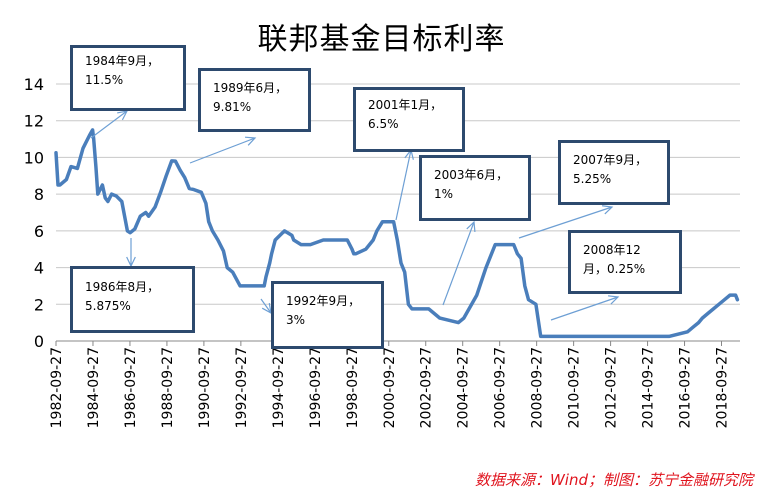 The width and height of the screenshot is (763, 496). I want to click on y-tick-label: 8, so click(39, 194).